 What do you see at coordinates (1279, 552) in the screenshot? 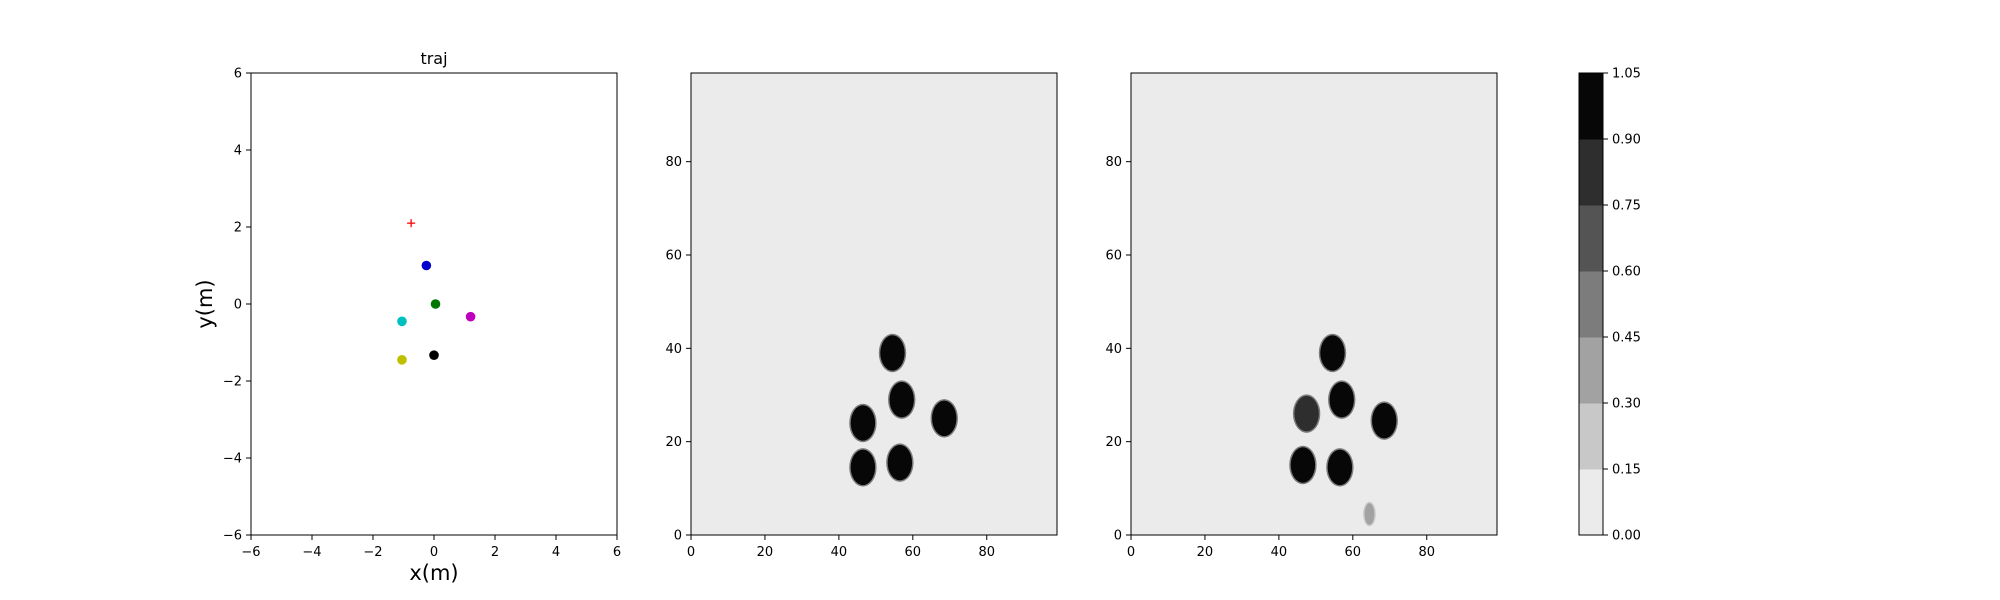
I see `heatmap-2-xtick-label-2: 40` at bounding box center [1279, 552].